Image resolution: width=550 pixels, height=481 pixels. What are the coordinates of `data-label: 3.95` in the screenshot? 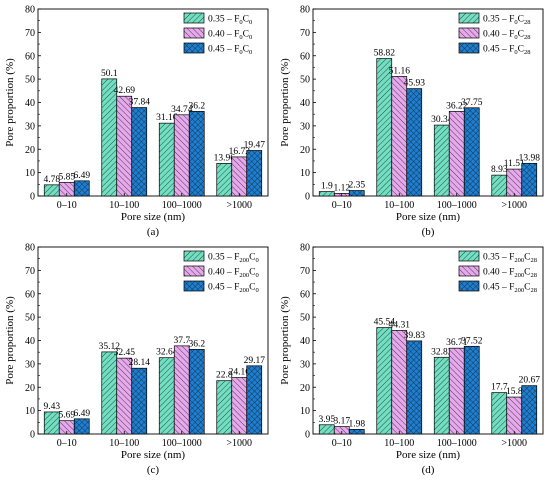 It's located at (326, 420).